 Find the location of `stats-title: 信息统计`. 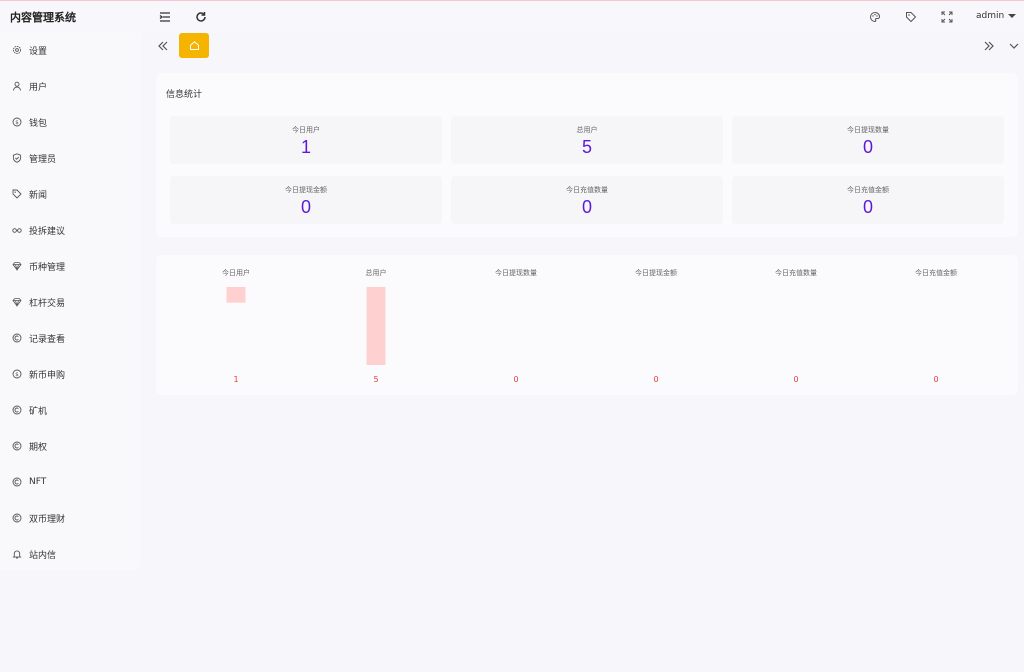

stats-title: 信息统计 is located at coordinates (184, 95).